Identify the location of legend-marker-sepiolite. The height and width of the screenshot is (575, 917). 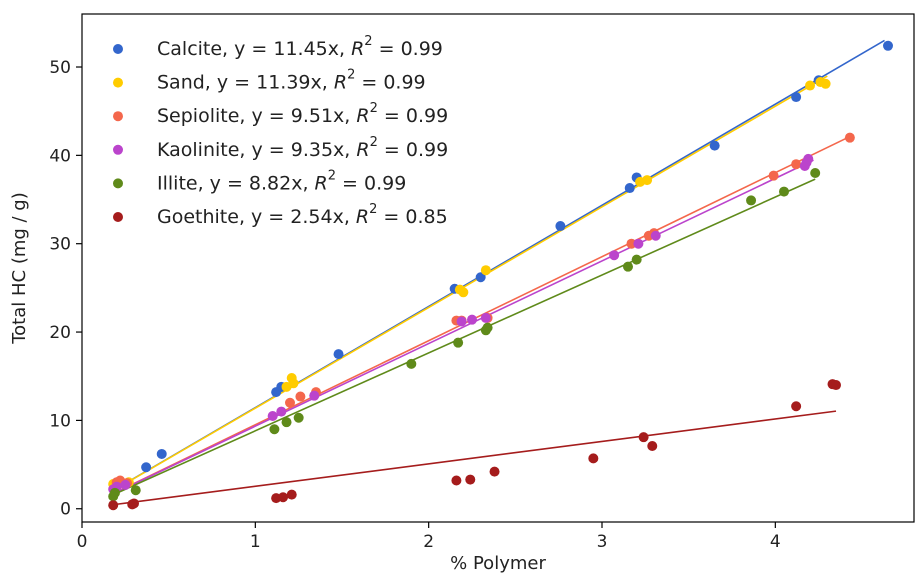
(118, 116).